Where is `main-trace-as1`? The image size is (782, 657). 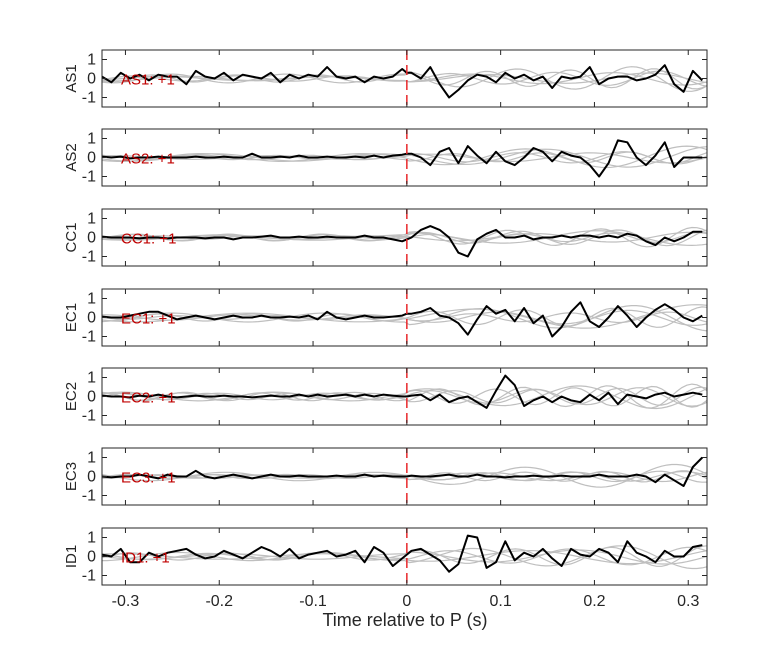
main-trace-as1 is located at coordinates (402, 81).